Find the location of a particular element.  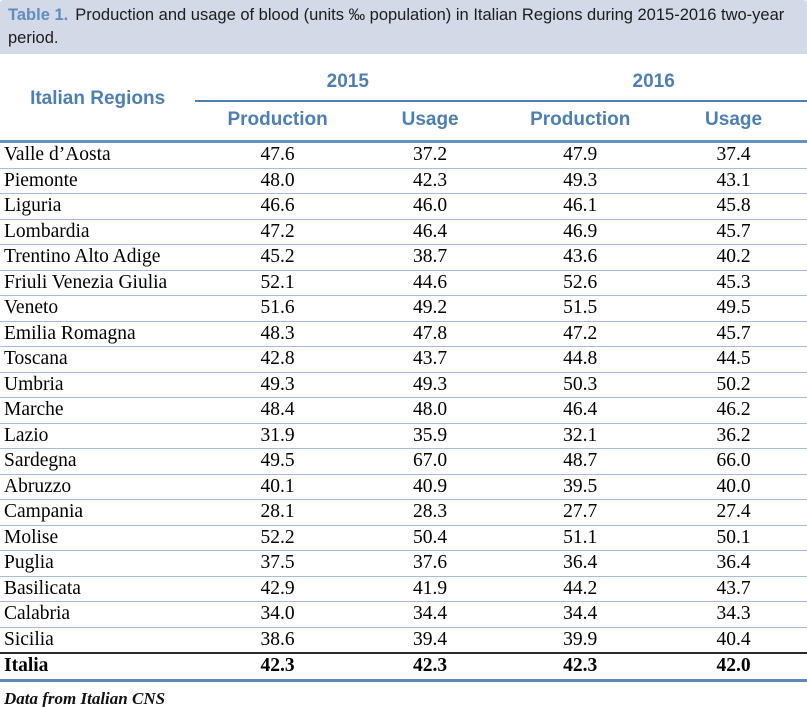

table-row: Veneto 51.6 49.2 51.5 49.5 is located at coordinates (403, 308).